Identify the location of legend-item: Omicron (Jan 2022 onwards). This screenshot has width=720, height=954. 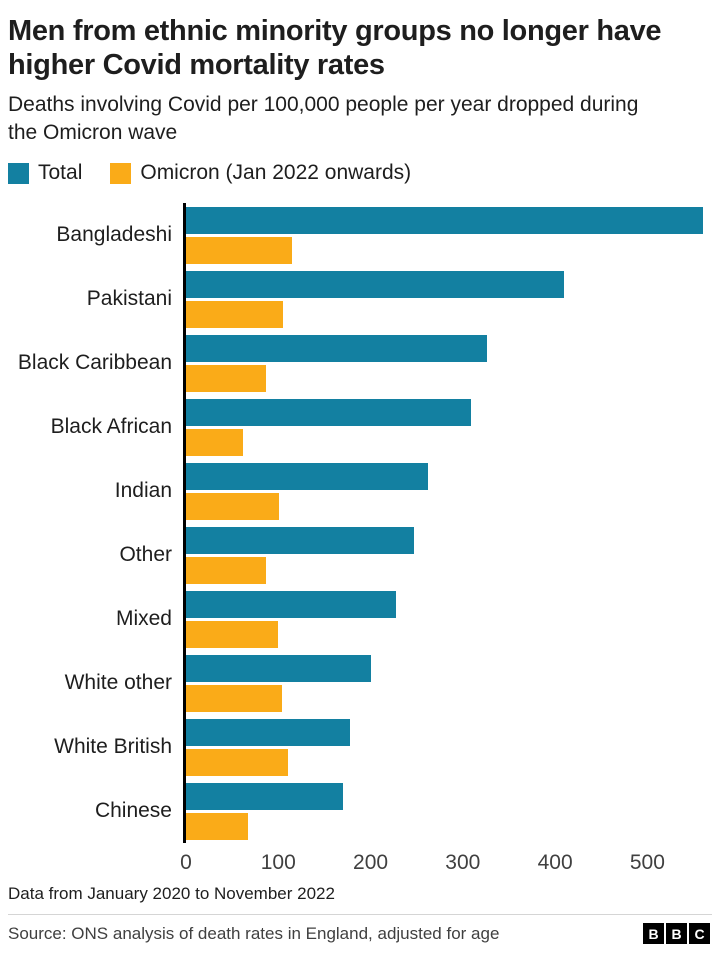
(260, 173).